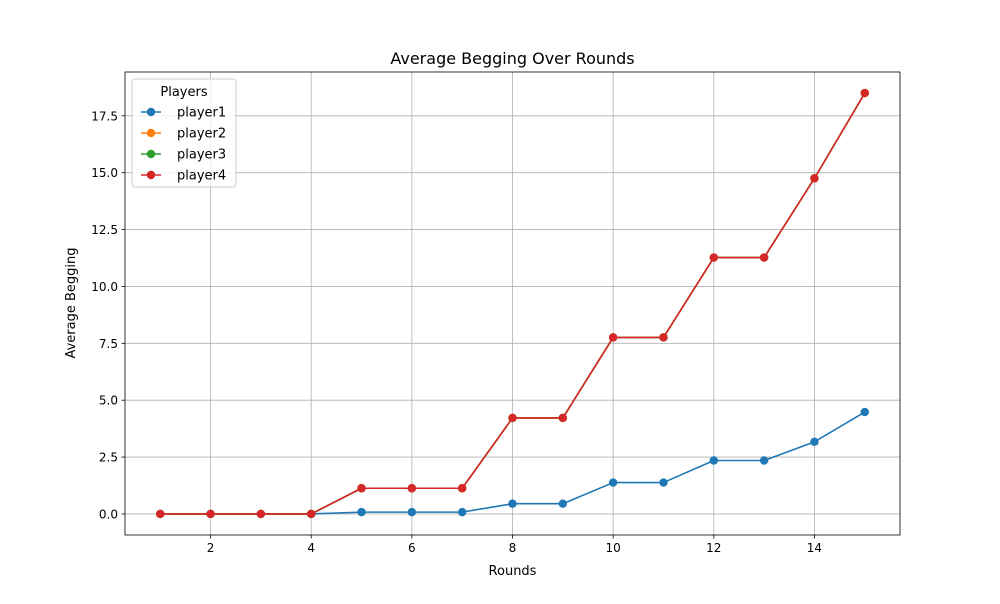  What do you see at coordinates (201, 113) in the screenshot?
I see `legend-label: player1` at bounding box center [201, 113].